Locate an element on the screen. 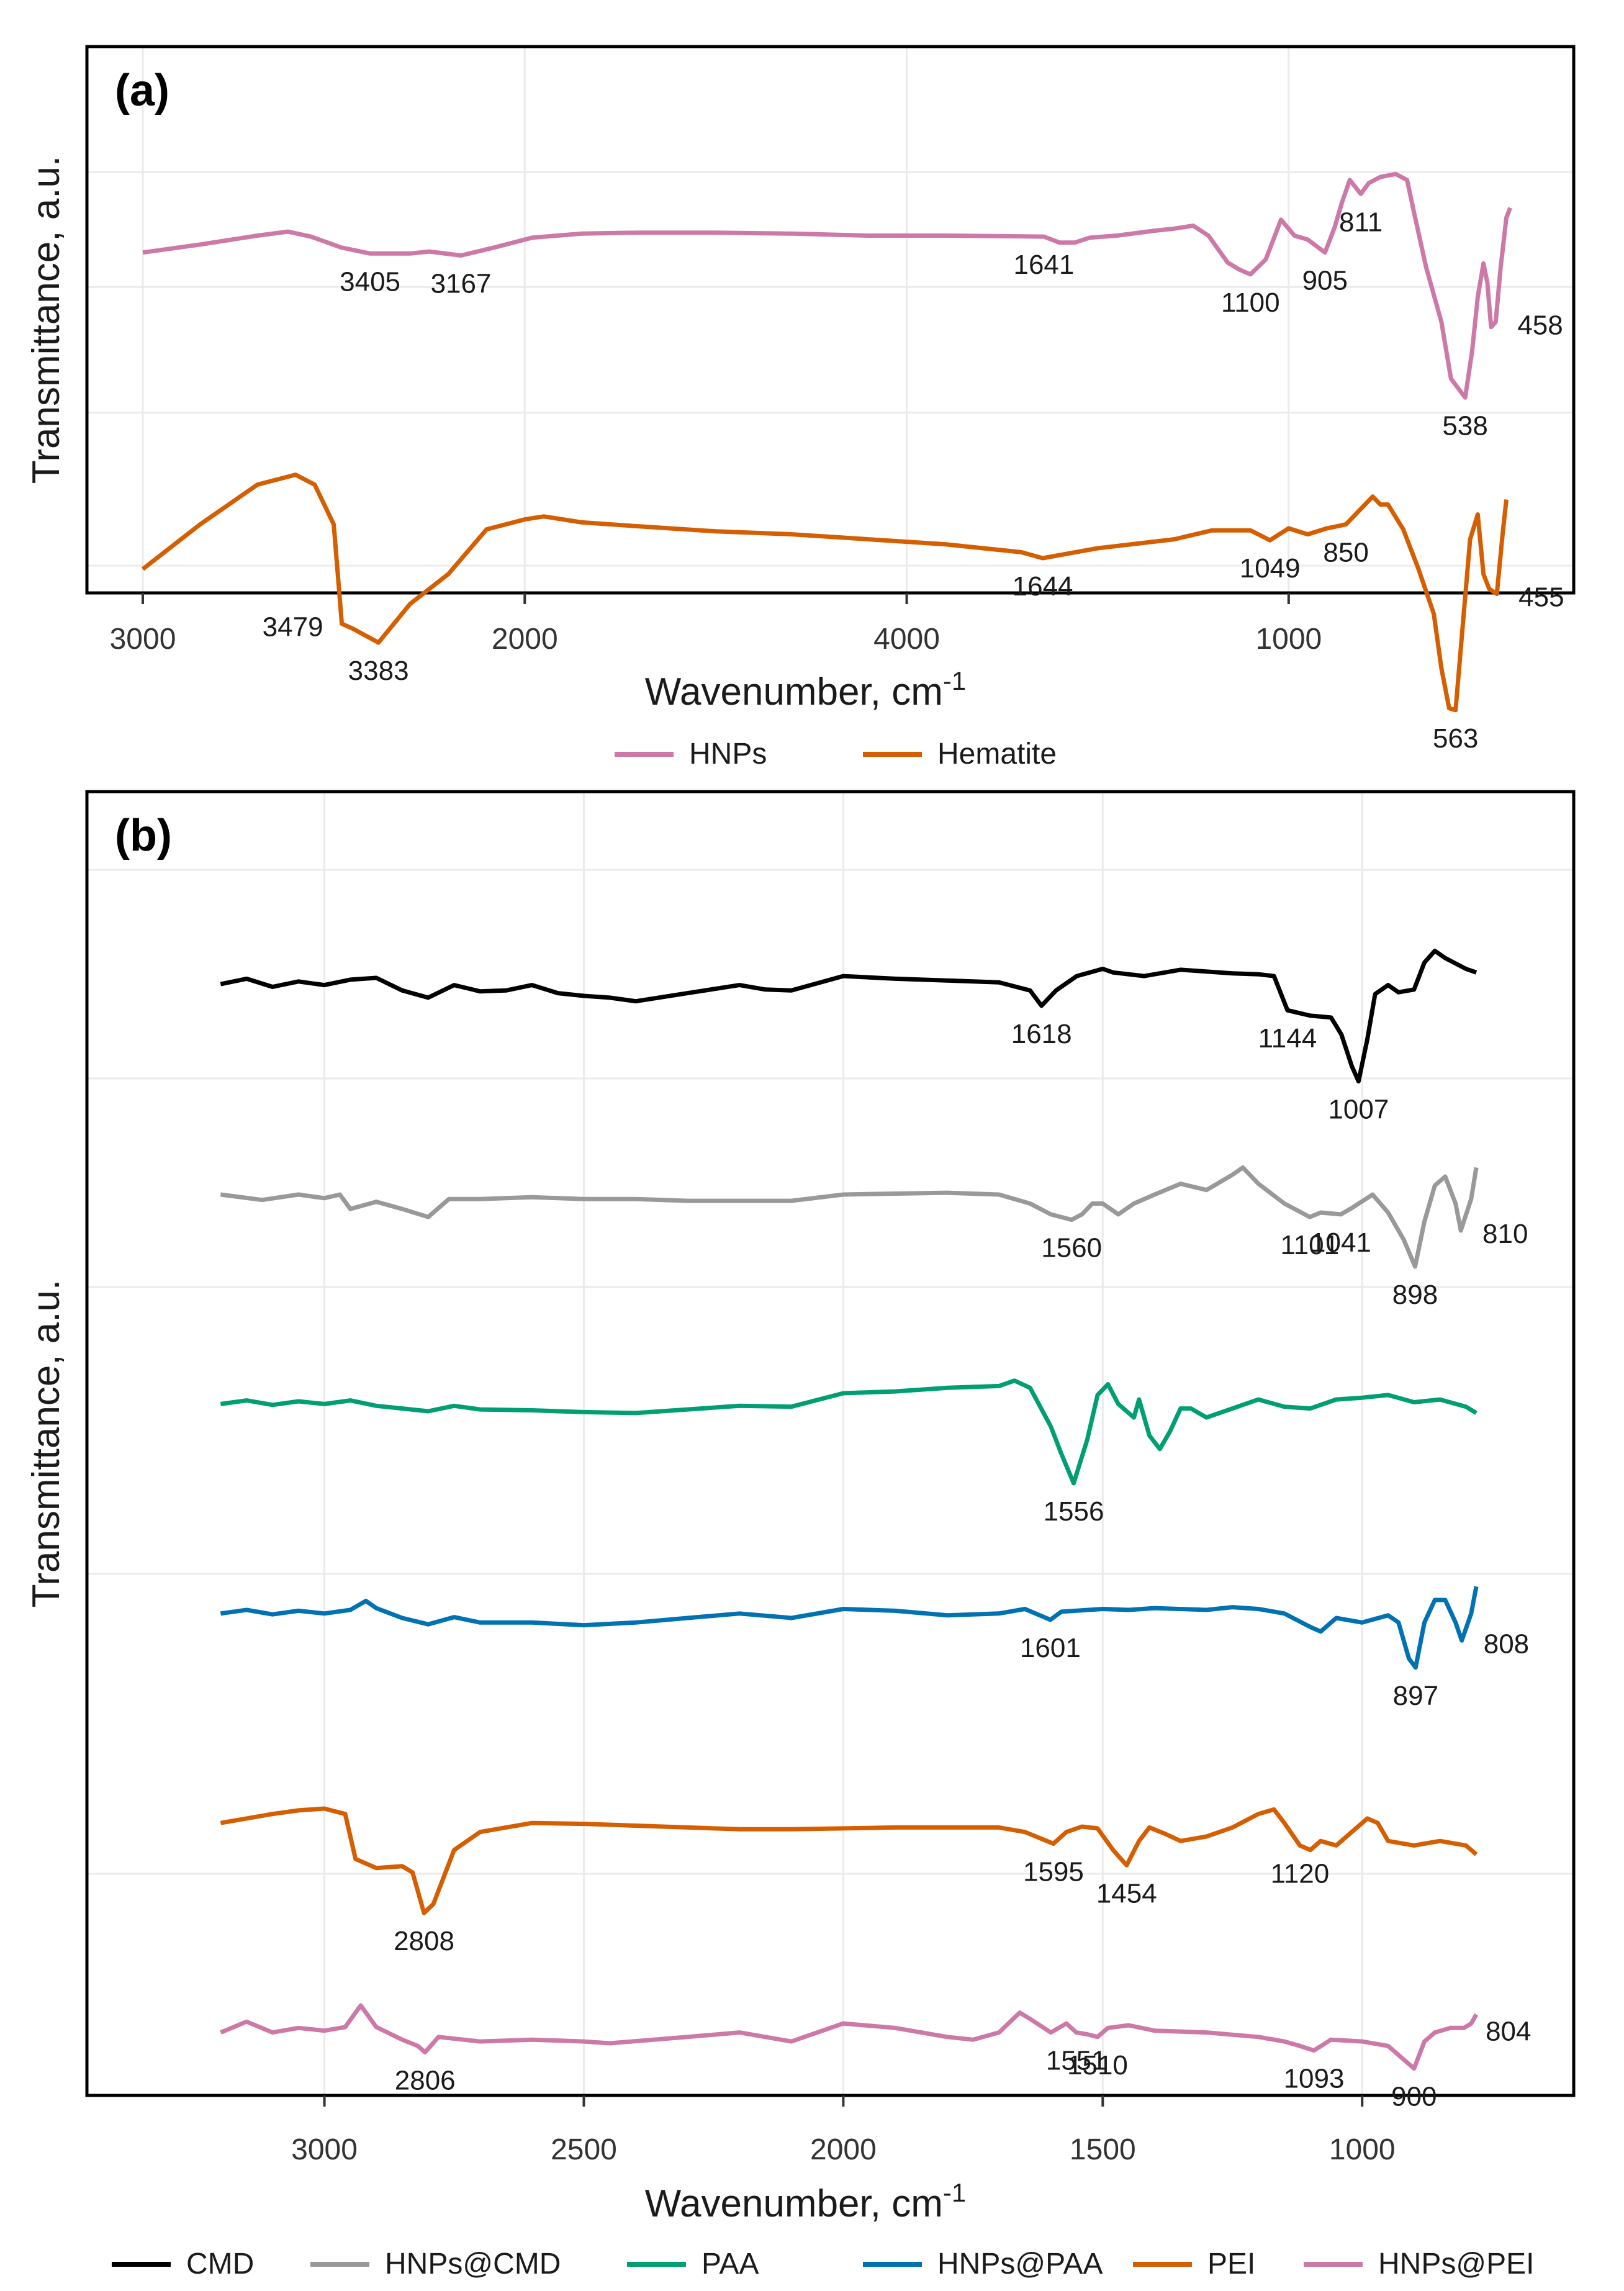 The height and width of the screenshot is (2291, 1624). peak-label: 2808 is located at coordinates (424, 1941).